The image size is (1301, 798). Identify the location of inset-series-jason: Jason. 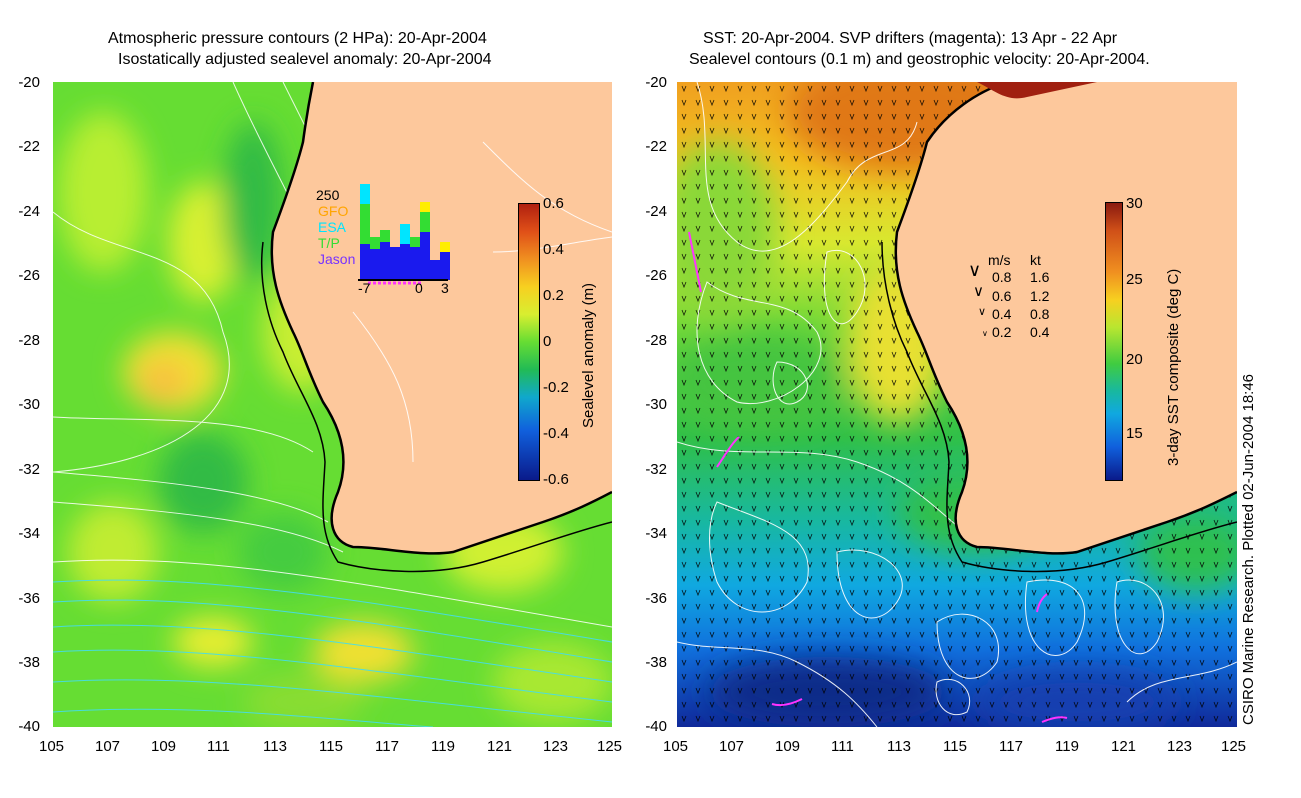
(337, 259).